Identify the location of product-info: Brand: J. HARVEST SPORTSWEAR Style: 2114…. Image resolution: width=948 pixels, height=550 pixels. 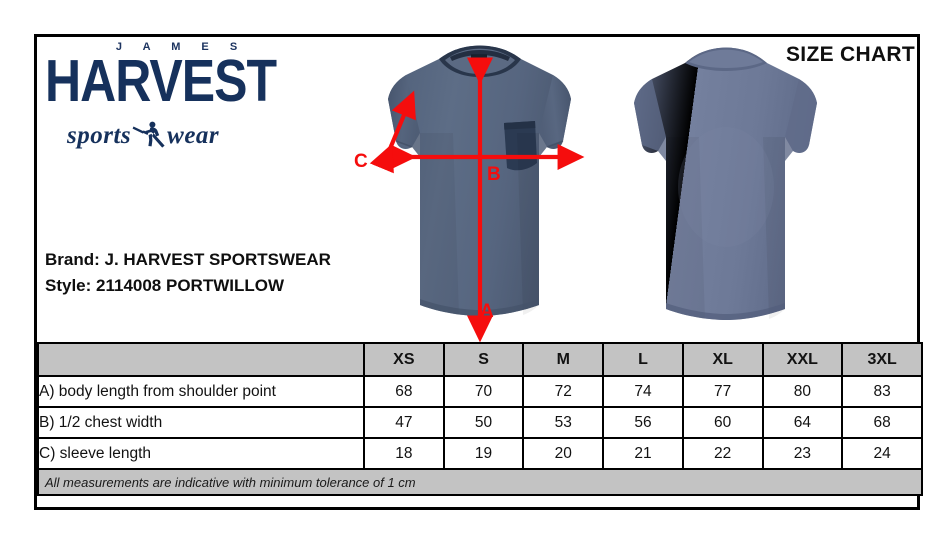
(188, 273).